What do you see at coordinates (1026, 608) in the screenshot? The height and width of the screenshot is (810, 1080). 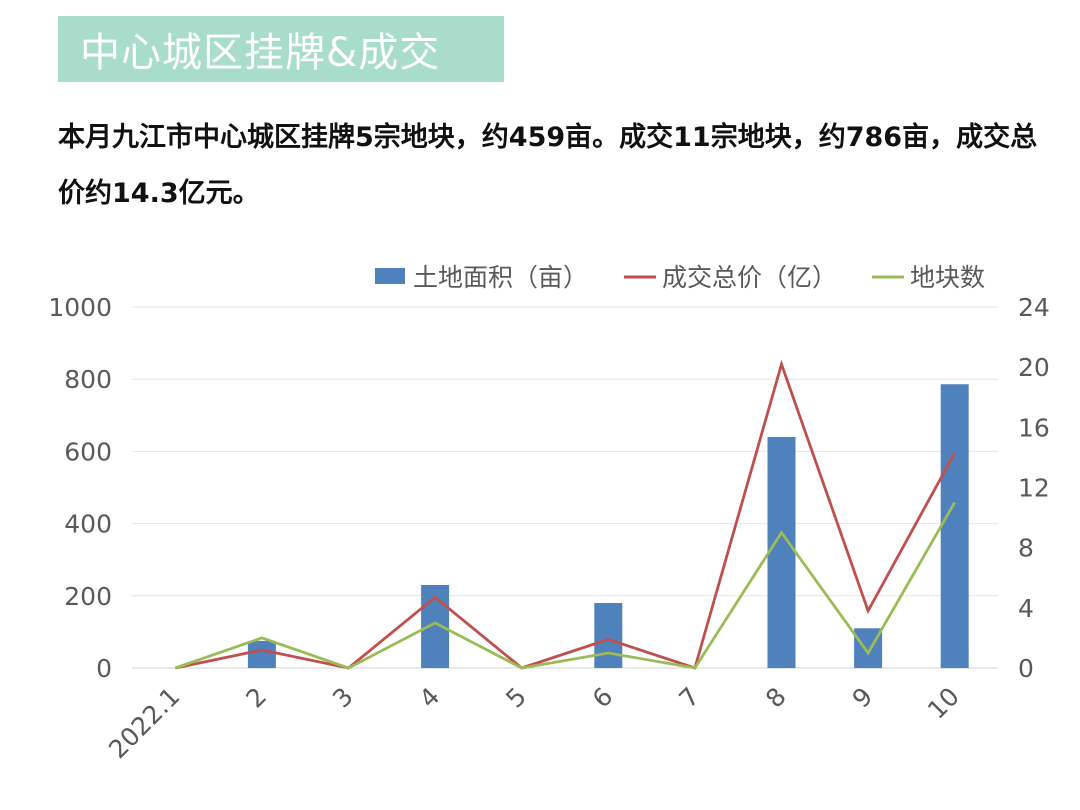 I see `right-axis-tick-label: 4` at bounding box center [1026, 608].